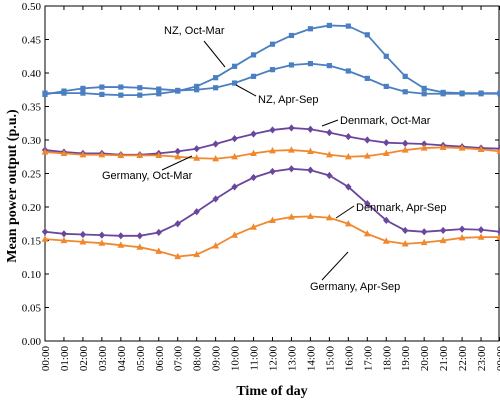 This screenshot has width=500, height=401. Describe the element at coordinates (160, 359) in the screenshot. I see `x-tick-label: 06:00` at that location.